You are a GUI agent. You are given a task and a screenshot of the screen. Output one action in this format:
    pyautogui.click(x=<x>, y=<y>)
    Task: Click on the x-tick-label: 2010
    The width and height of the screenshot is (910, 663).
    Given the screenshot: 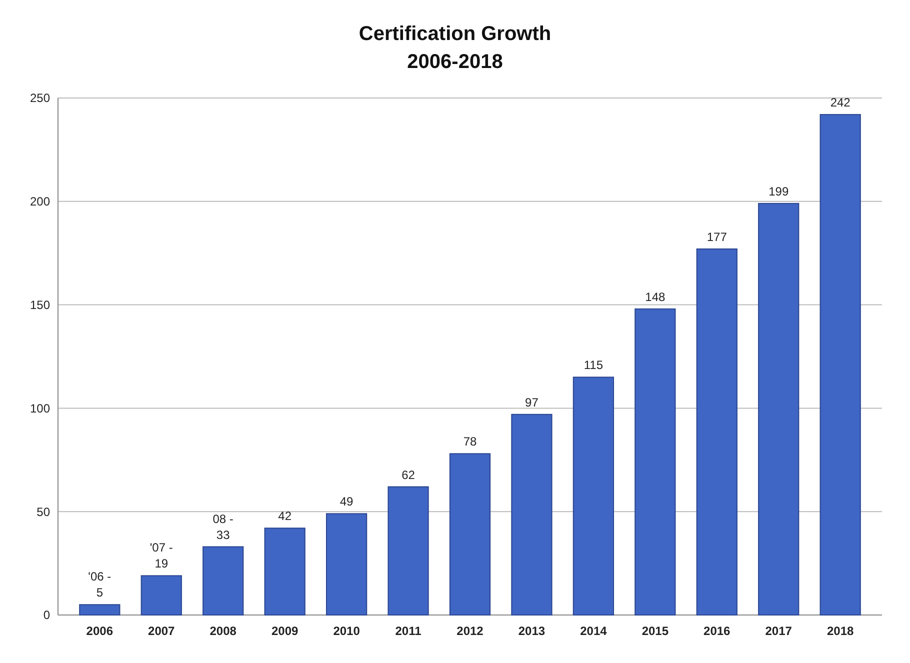 What is the action you would take?
    pyautogui.click(x=346, y=631)
    